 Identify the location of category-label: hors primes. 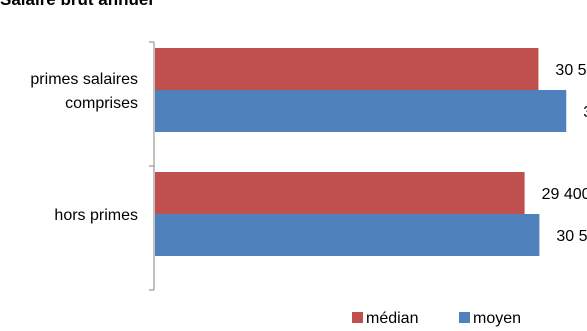
(96, 215).